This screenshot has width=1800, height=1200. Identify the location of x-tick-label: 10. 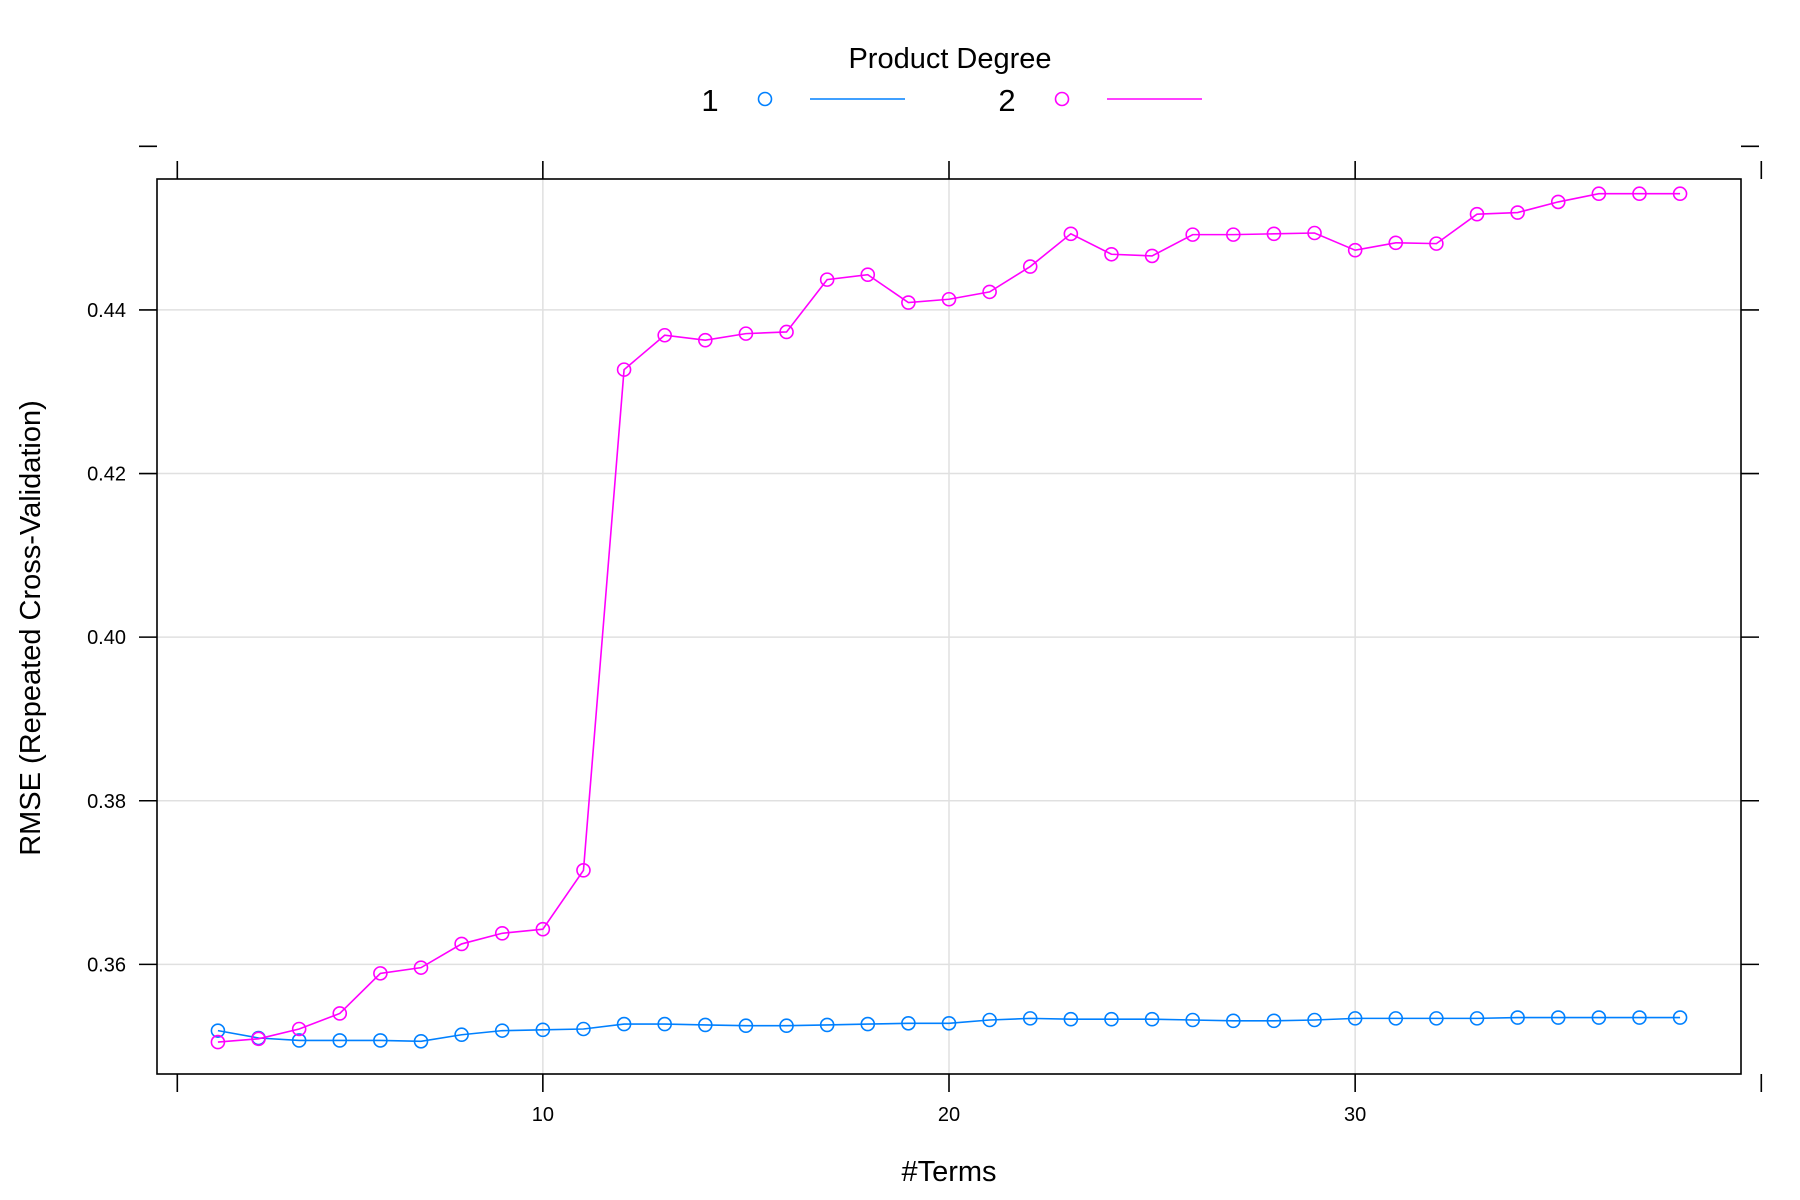
(543, 1115).